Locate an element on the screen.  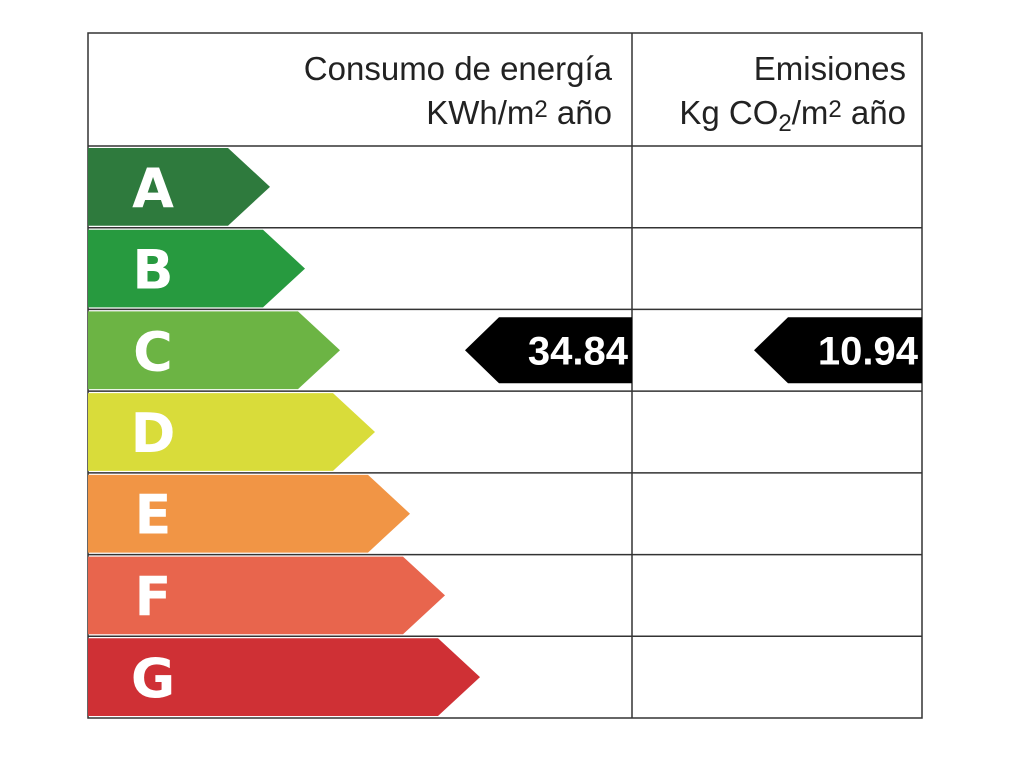
rating-letter: G is located at coordinates (153, 678).